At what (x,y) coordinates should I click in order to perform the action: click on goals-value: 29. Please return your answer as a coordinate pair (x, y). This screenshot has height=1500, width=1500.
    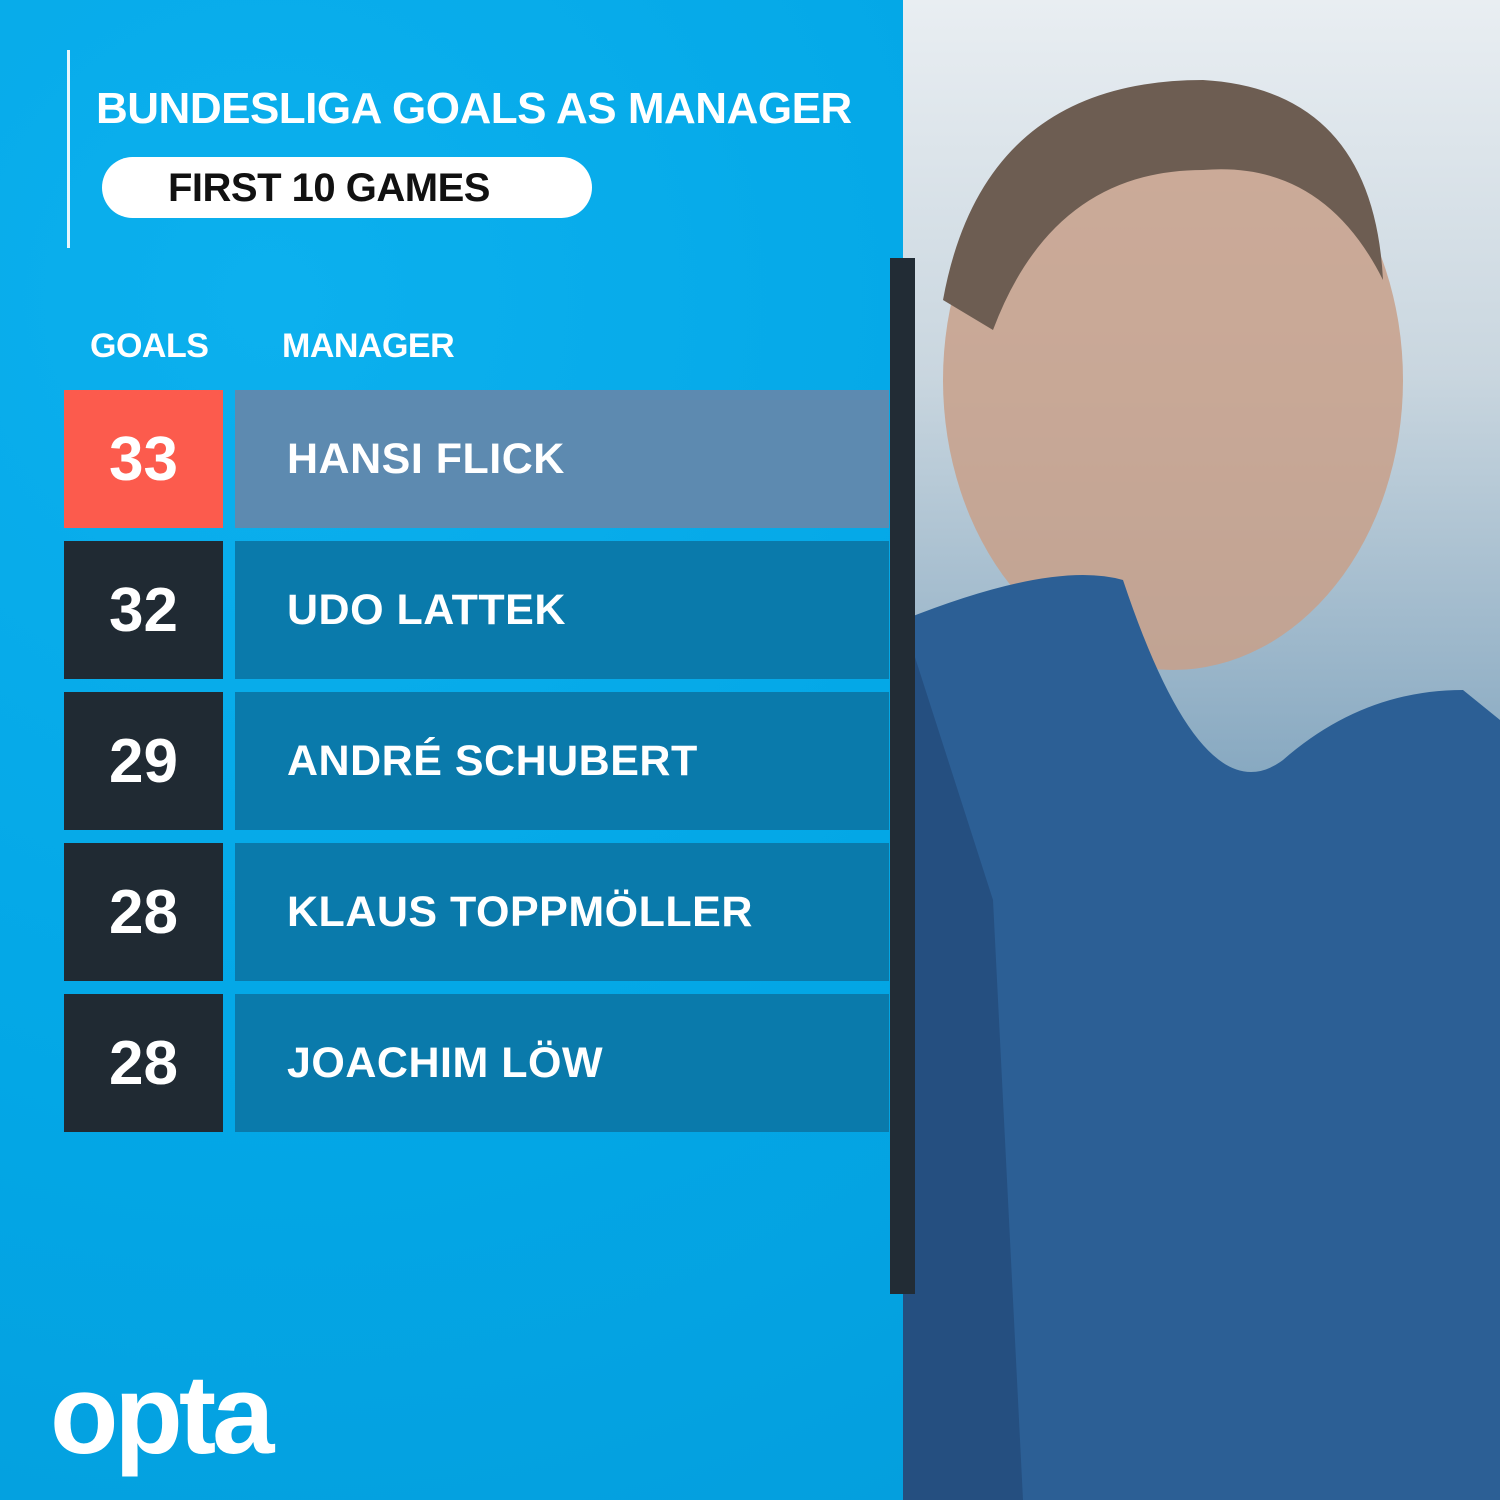
    Looking at the image, I should click on (143, 761).